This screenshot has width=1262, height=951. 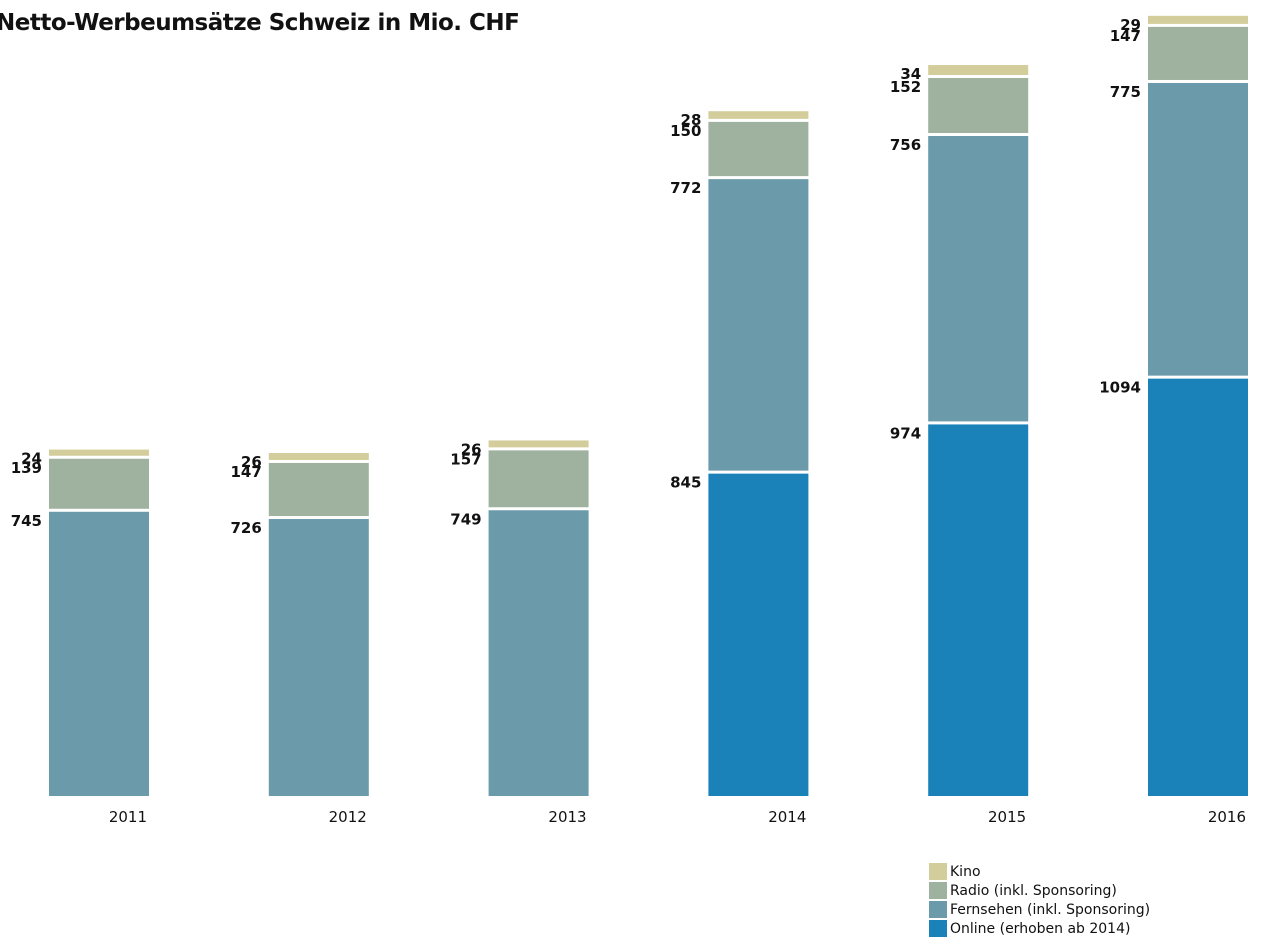 I want to click on x-tick-label-2011: 2011, so click(x=128, y=817).